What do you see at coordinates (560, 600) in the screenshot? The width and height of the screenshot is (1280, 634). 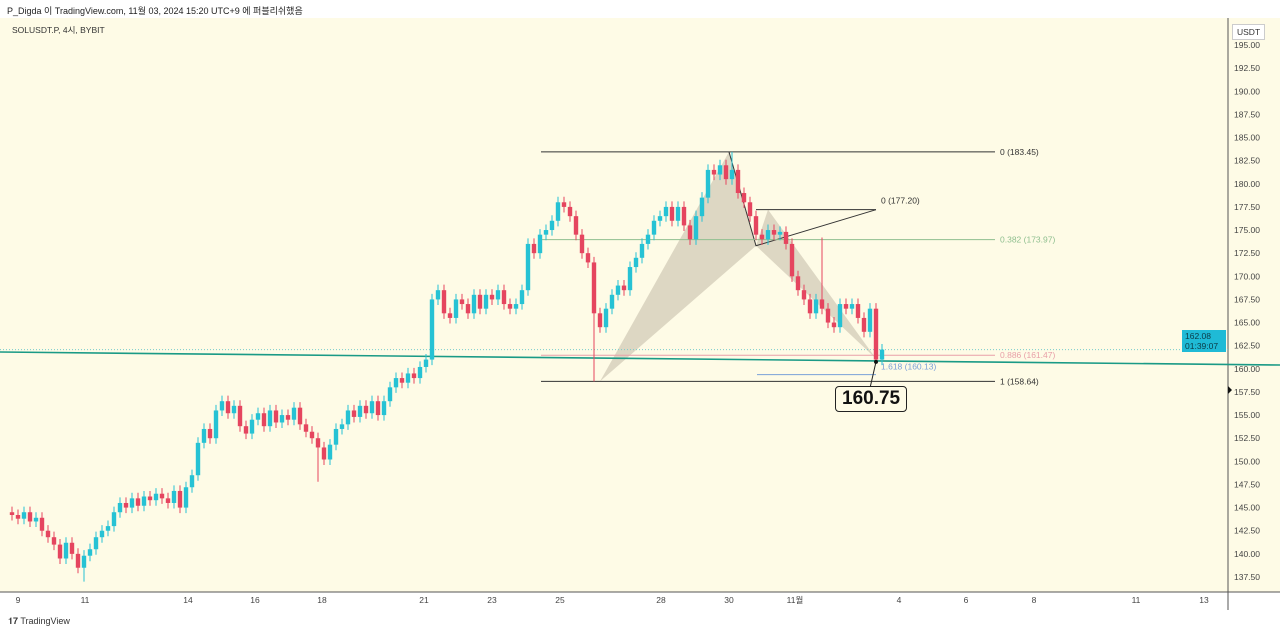 I see `x-tick-label: 25` at bounding box center [560, 600].